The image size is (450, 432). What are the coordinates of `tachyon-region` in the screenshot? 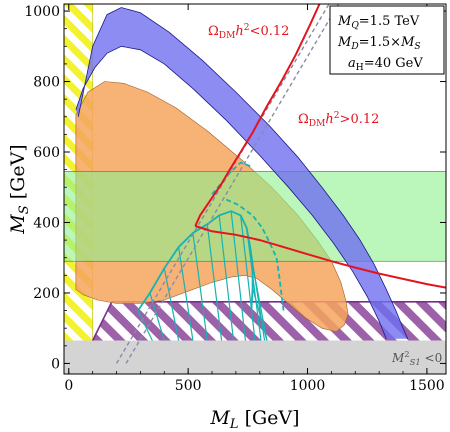 It's located at (255, 357).